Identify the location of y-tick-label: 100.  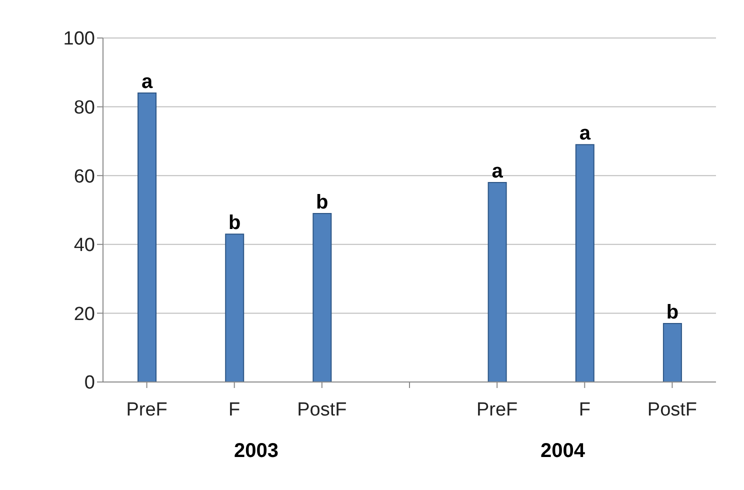
(79, 39).